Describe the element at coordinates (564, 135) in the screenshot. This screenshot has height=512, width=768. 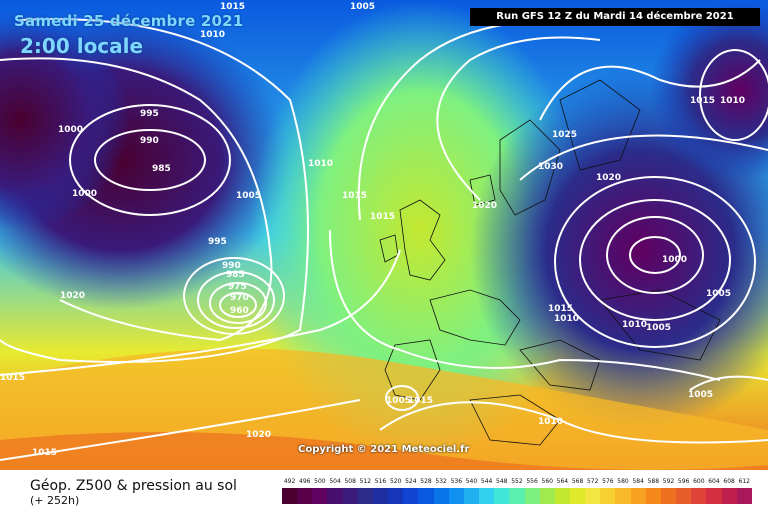
I see `isobar-label: 1025` at that location.